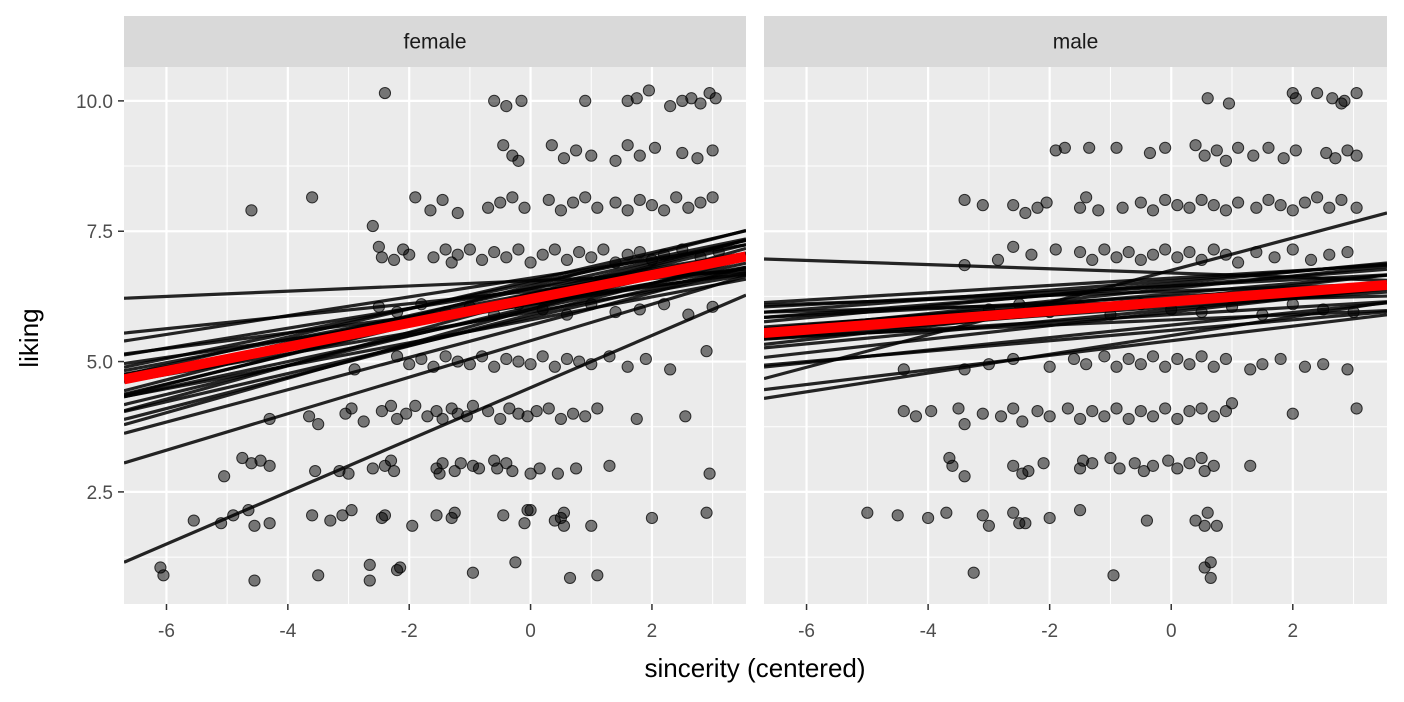 This screenshot has width=1404, height=702. I want to click on x-axis-title: sincerity (centered), so click(754, 668).